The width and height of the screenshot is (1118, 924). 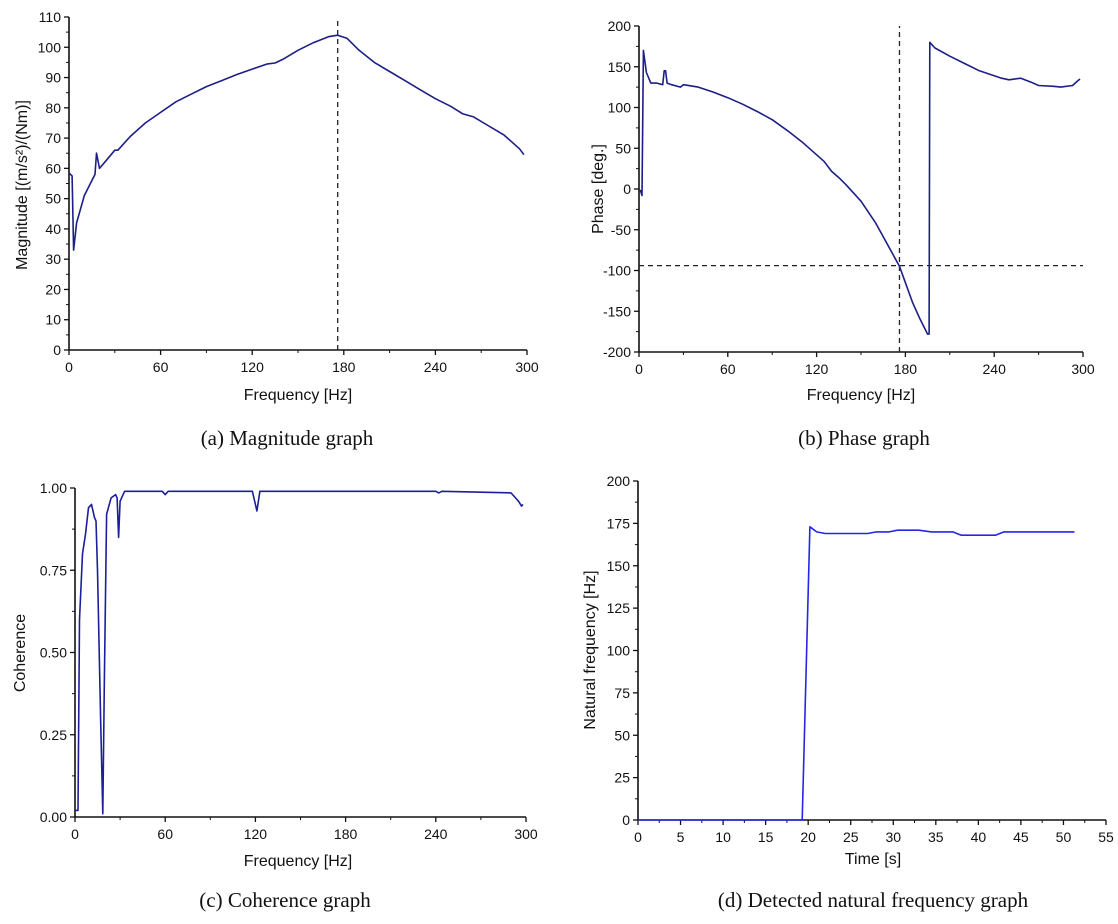 What do you see at coordinates (590, 649) in the screenshot?
I see `y-axis-label: Natural frequency [Hz]` at bounding box center [590, 649].